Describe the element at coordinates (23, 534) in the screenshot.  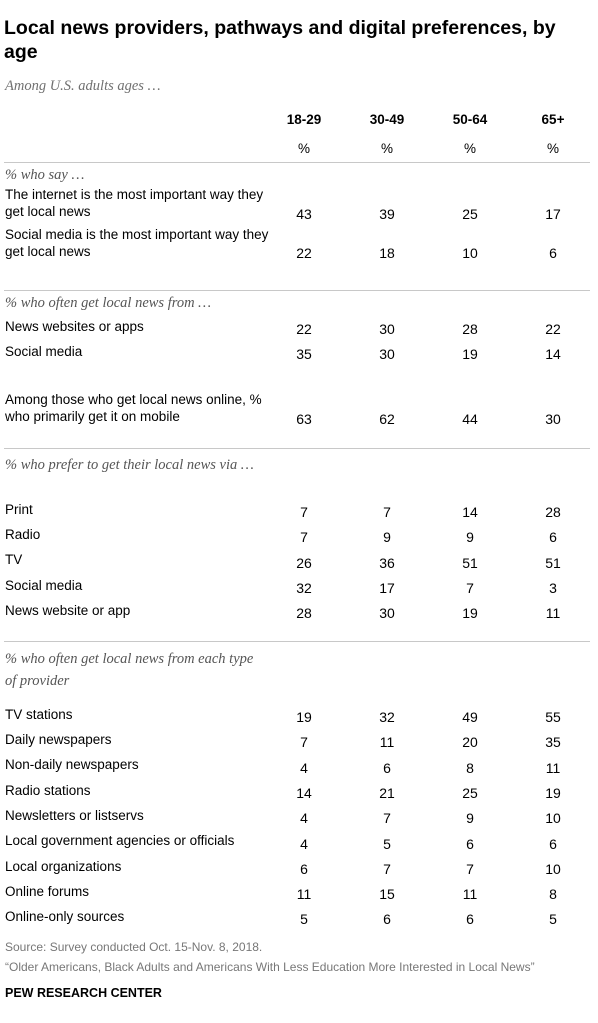
I see `row-label: Radio` at that location.